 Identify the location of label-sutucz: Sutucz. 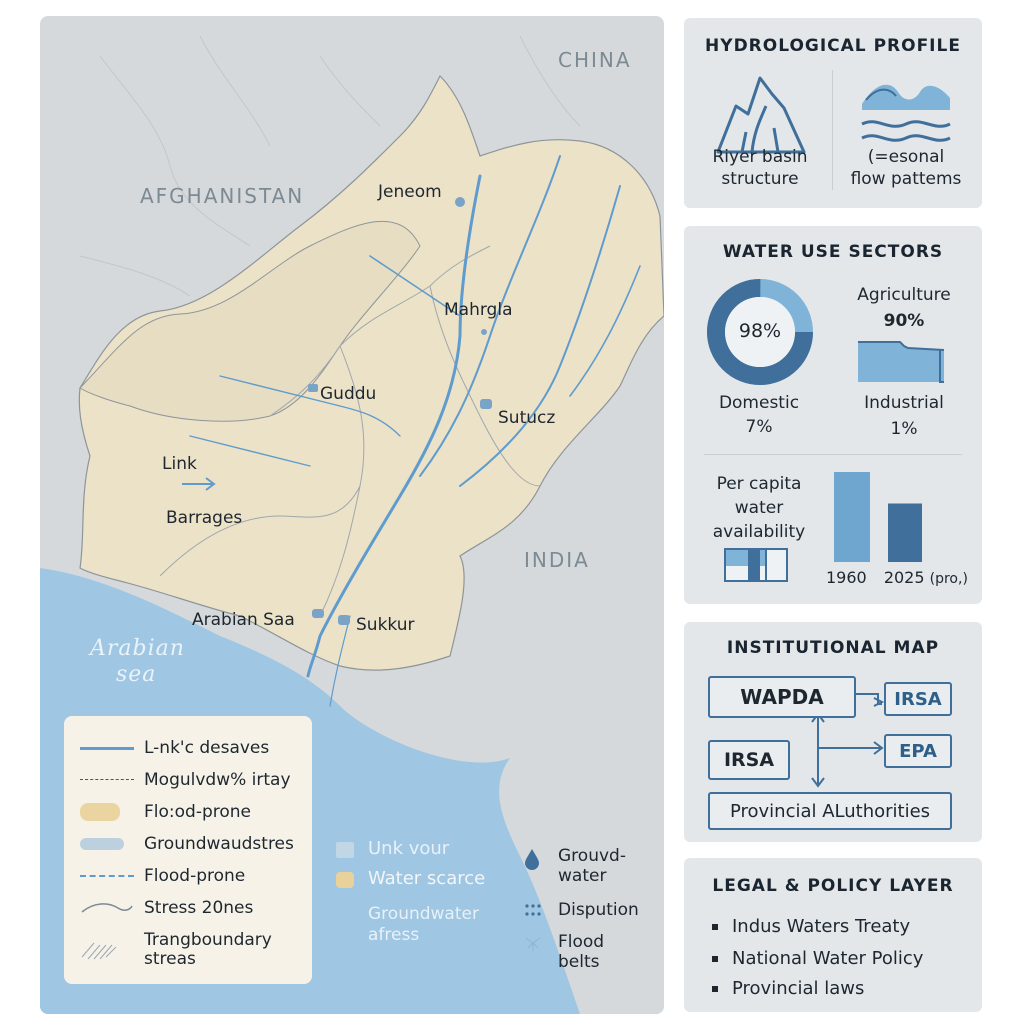
(527, 418).